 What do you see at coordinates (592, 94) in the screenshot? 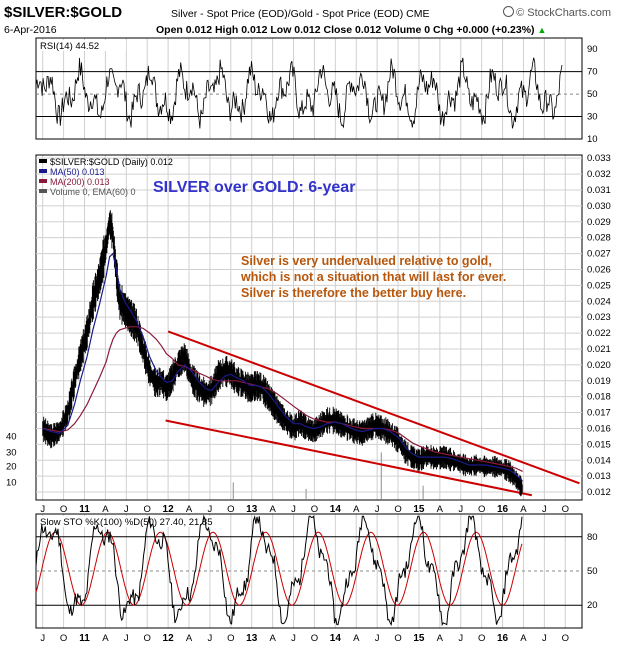
I see `rsi-axis-tick: 50` at bounding box center [592, 94].